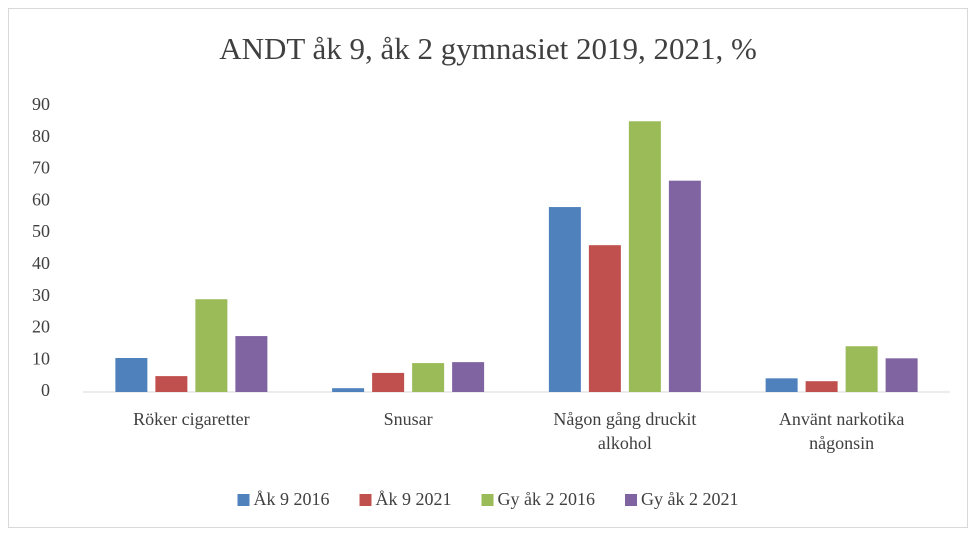 The image size is (976, 536). What do you see at coordinates (488, 48) in the screenshot?
I see `chart-title: ANDT åk 9, åk 2 gymnasiet 2019, 2021, %` at bounding box center [488, 48].